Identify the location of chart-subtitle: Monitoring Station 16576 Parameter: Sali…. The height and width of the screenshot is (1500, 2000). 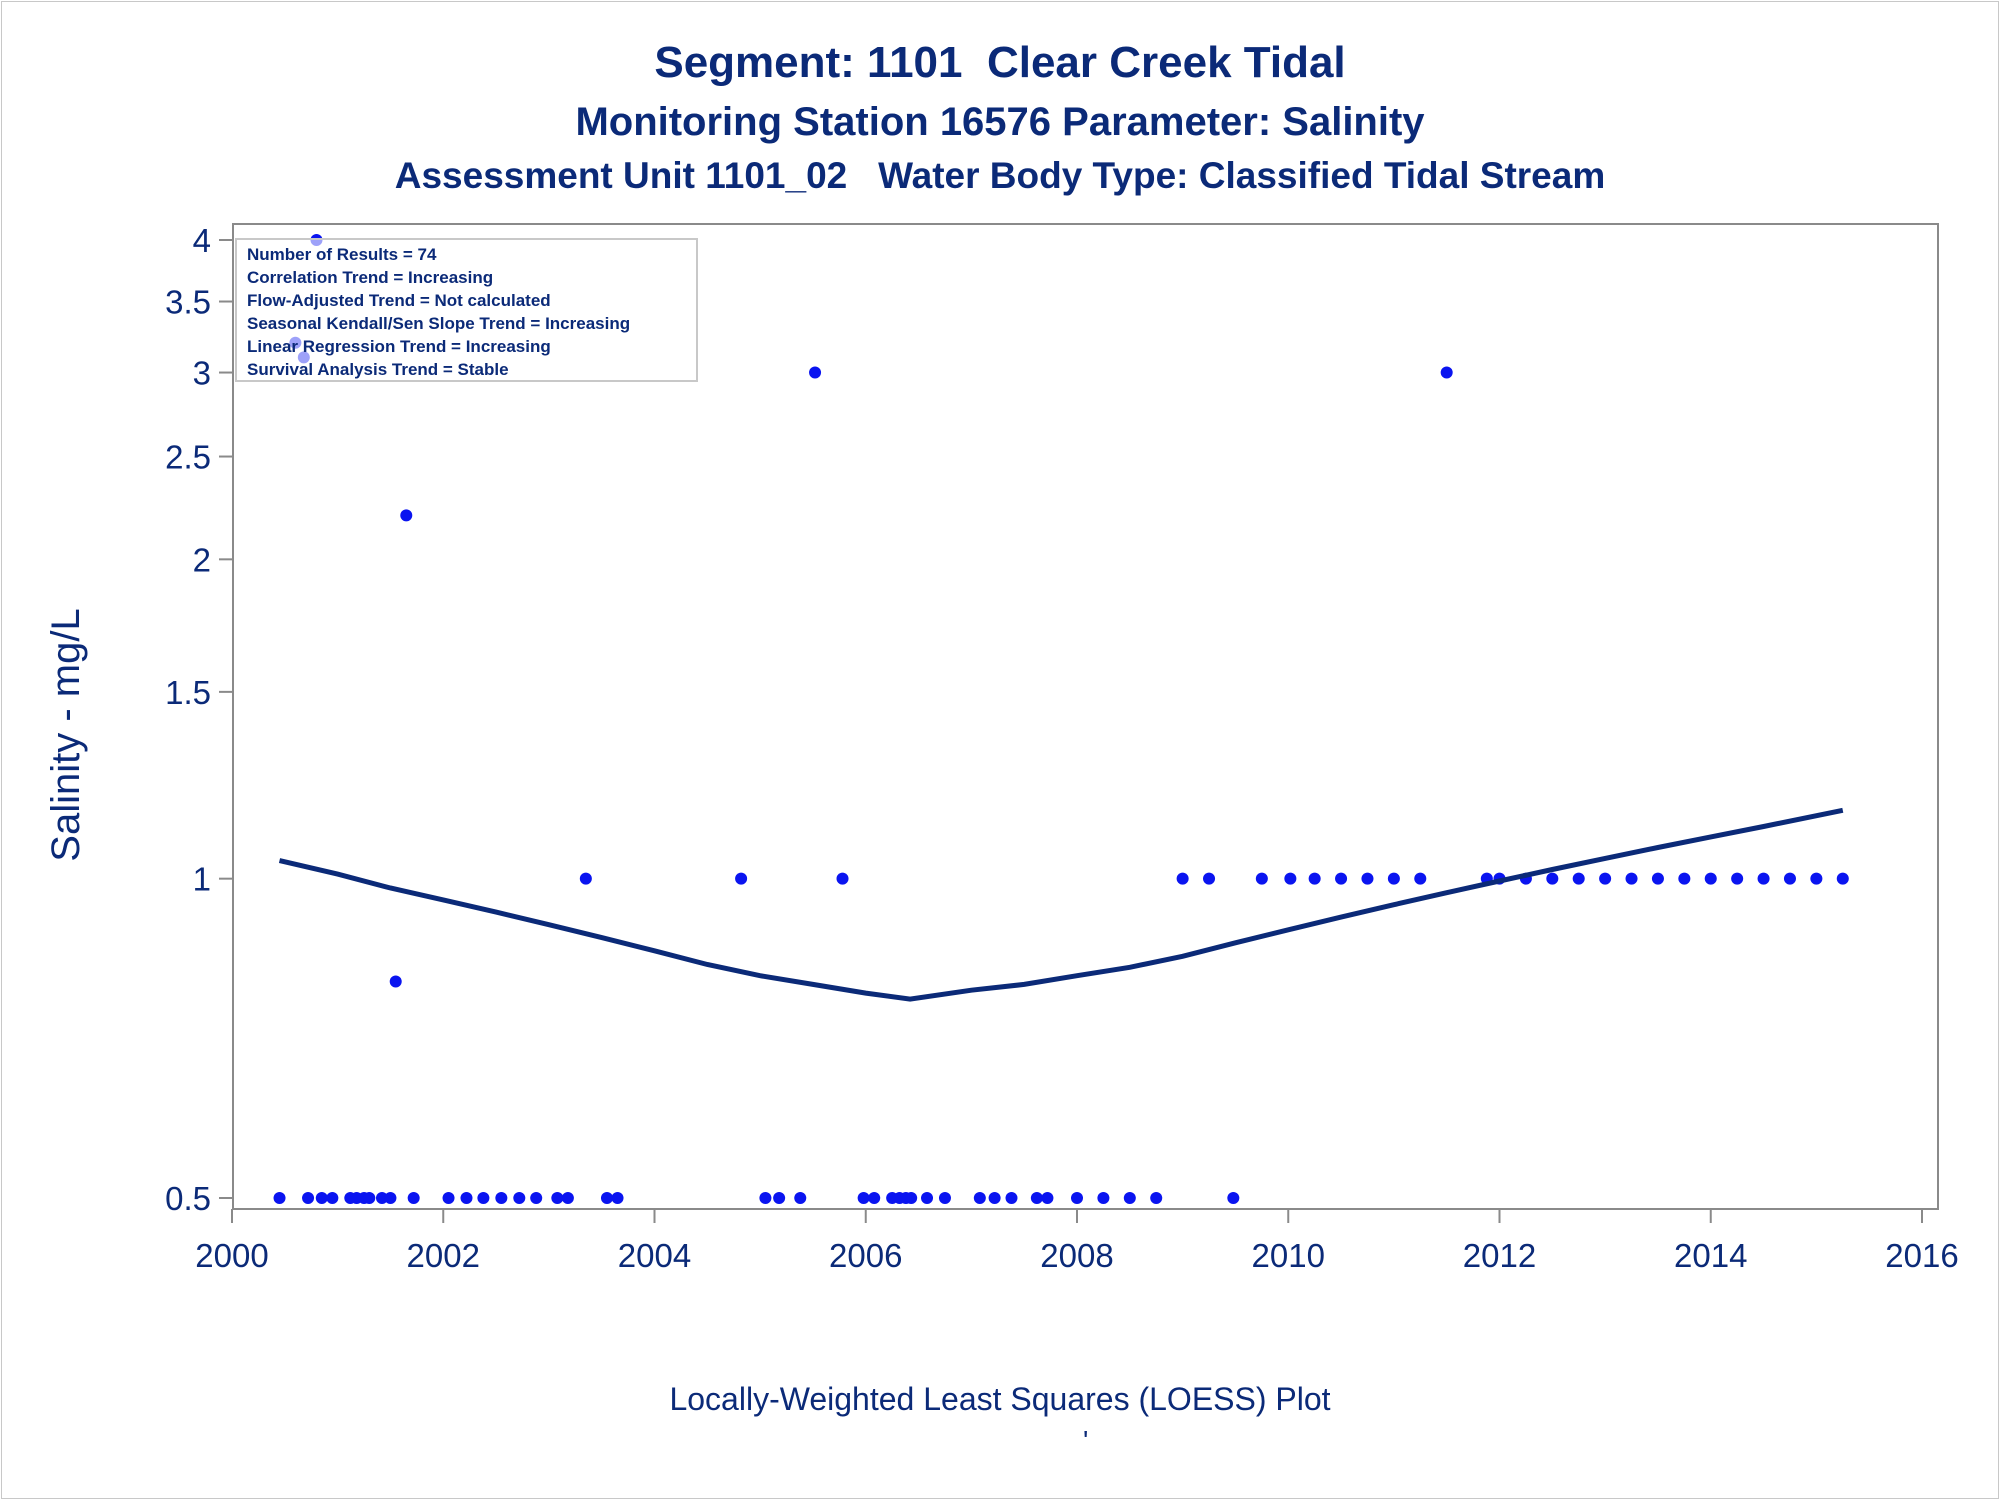
(1000, 122).